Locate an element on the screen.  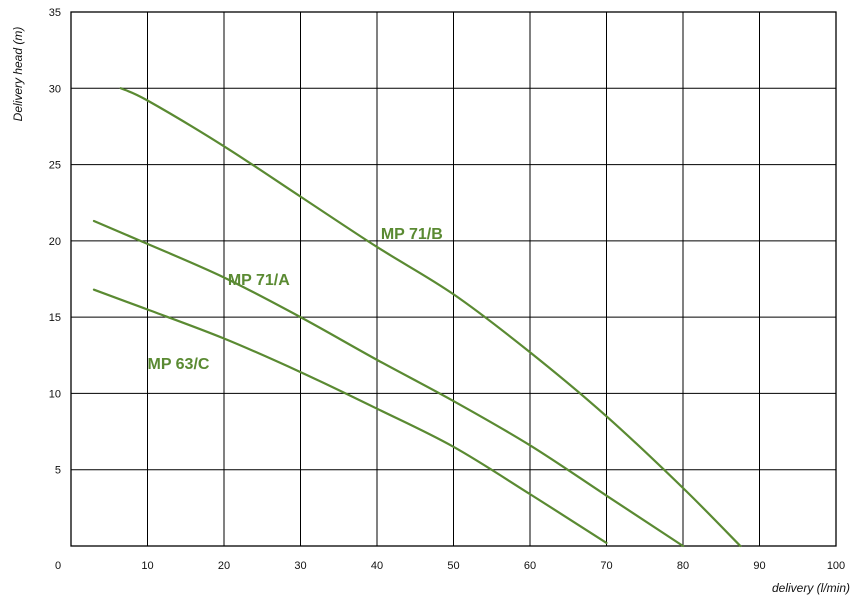
series-labels: MP 71/B MP 71/A MP 63/C is located at coordinates (295, 299).